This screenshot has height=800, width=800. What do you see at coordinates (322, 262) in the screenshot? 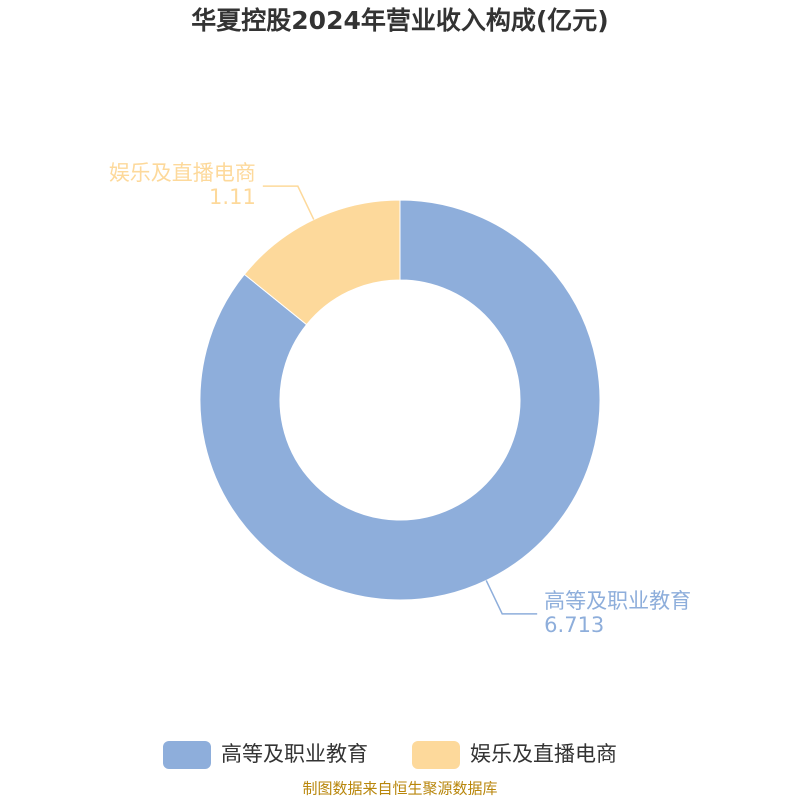
I see `donut-slice` at bounding box center [322, 262].